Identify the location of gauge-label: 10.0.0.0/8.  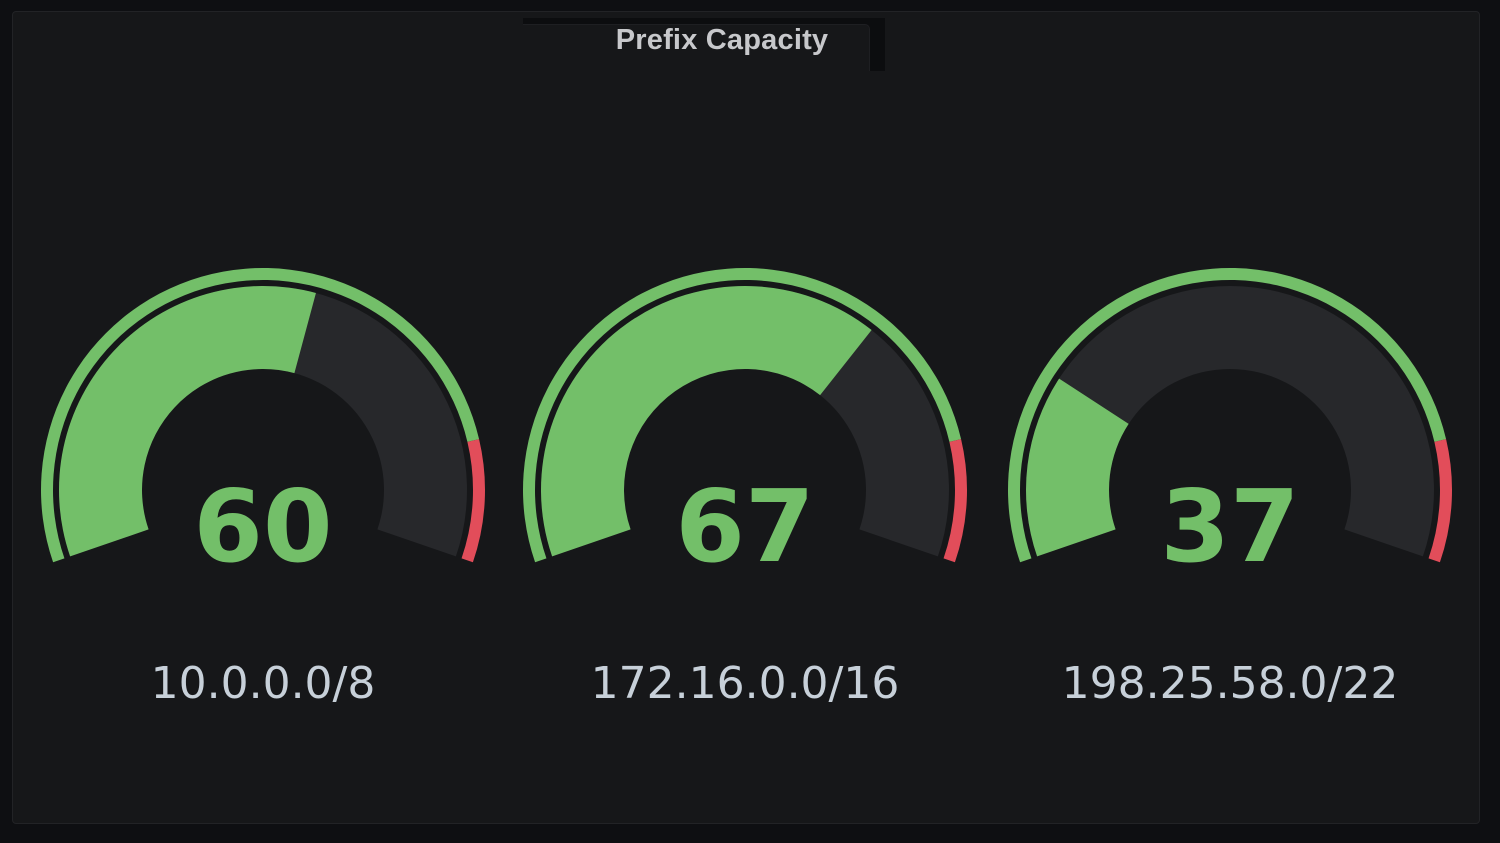
(263, 683).